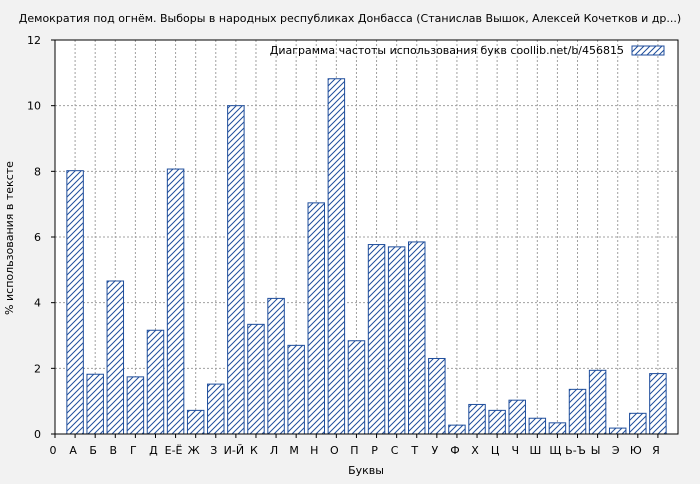 The width and height of the screenshot is (700, 484). Describe the element at coordinates (555, 450) in the screenshot. I see `x-tick-label: Щ` at that location.